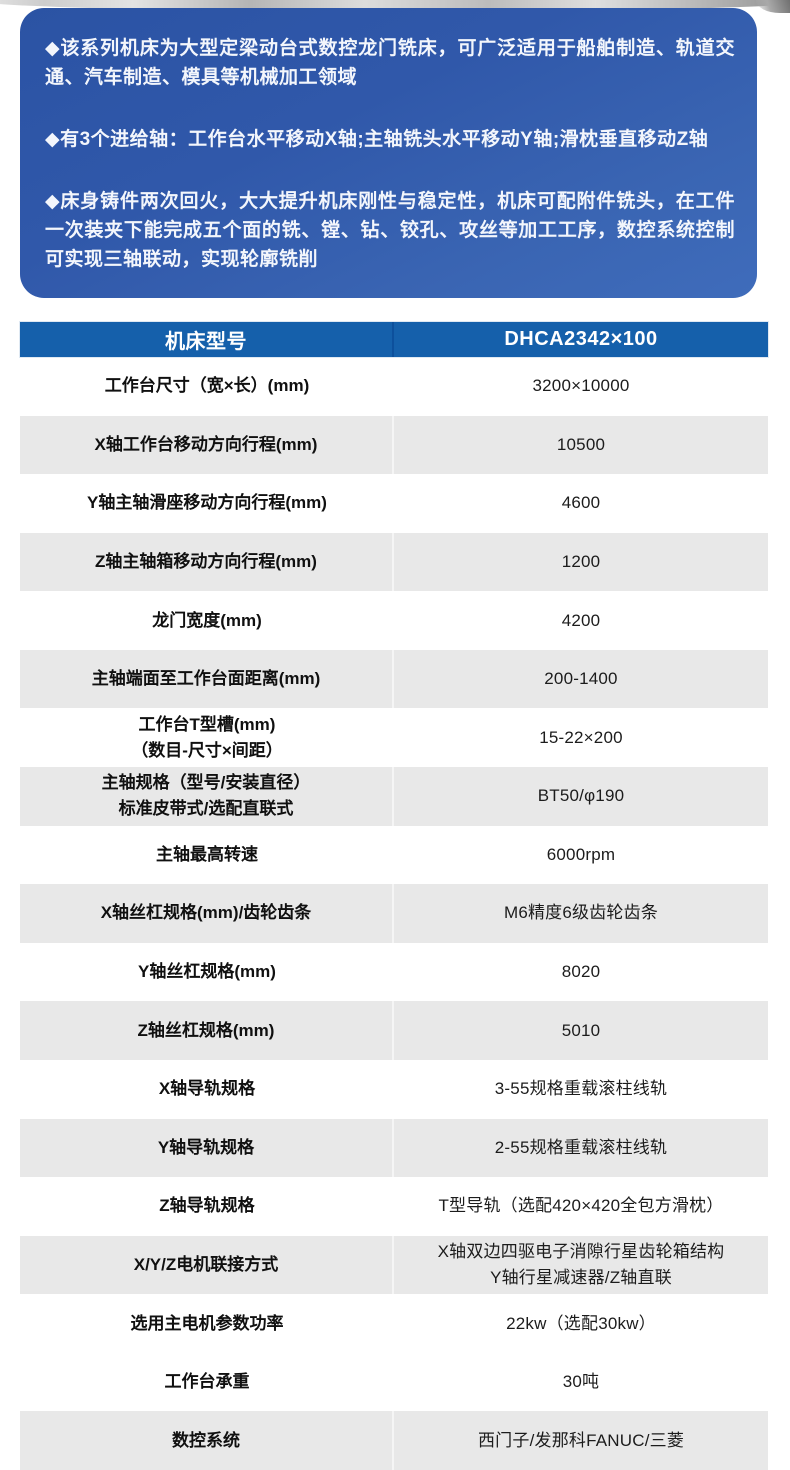  Describe the element at coordinates (207, 1440) in the screenshot. I see `spec-label: 数控系统` at that location.